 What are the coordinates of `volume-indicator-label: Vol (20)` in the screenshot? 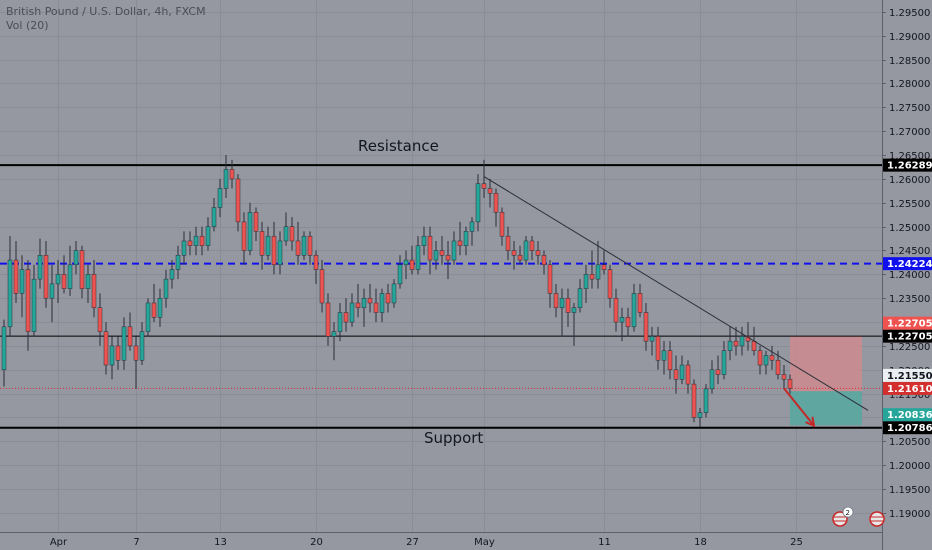 It's located at (27, 25).